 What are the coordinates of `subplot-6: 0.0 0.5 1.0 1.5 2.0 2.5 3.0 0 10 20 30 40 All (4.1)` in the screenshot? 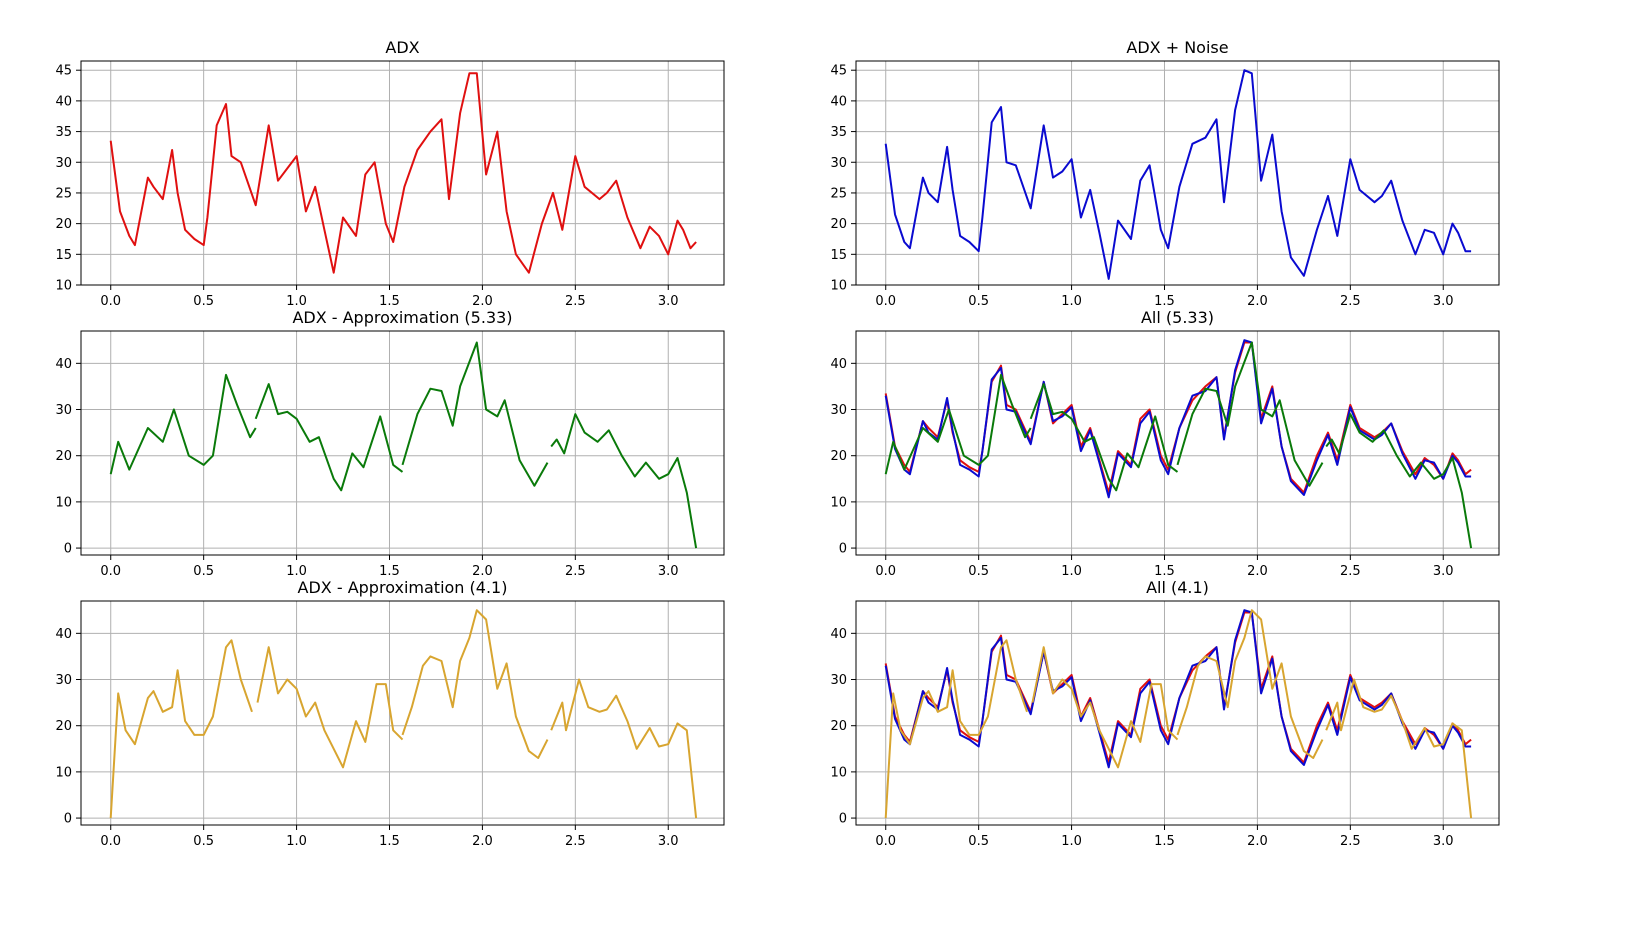 It's located at (1165, 713).